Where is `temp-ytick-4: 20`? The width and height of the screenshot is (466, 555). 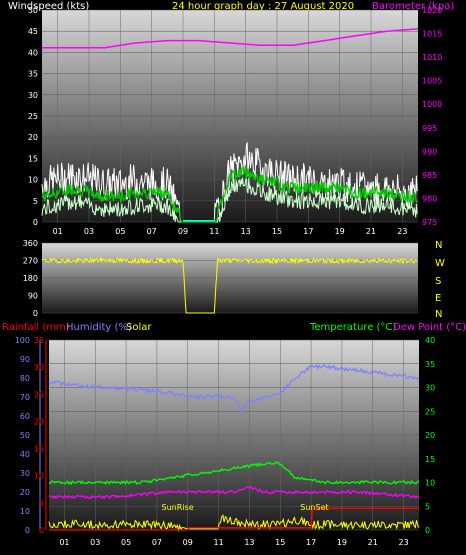 temp-ytick-4: 20 is located at coordinates (430, 435).